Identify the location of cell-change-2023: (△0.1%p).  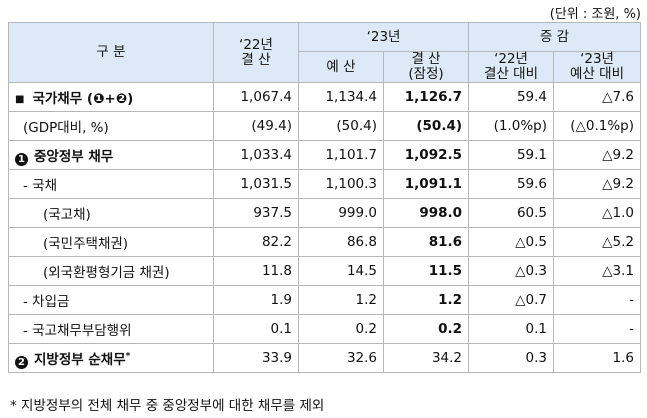
(597, 126).